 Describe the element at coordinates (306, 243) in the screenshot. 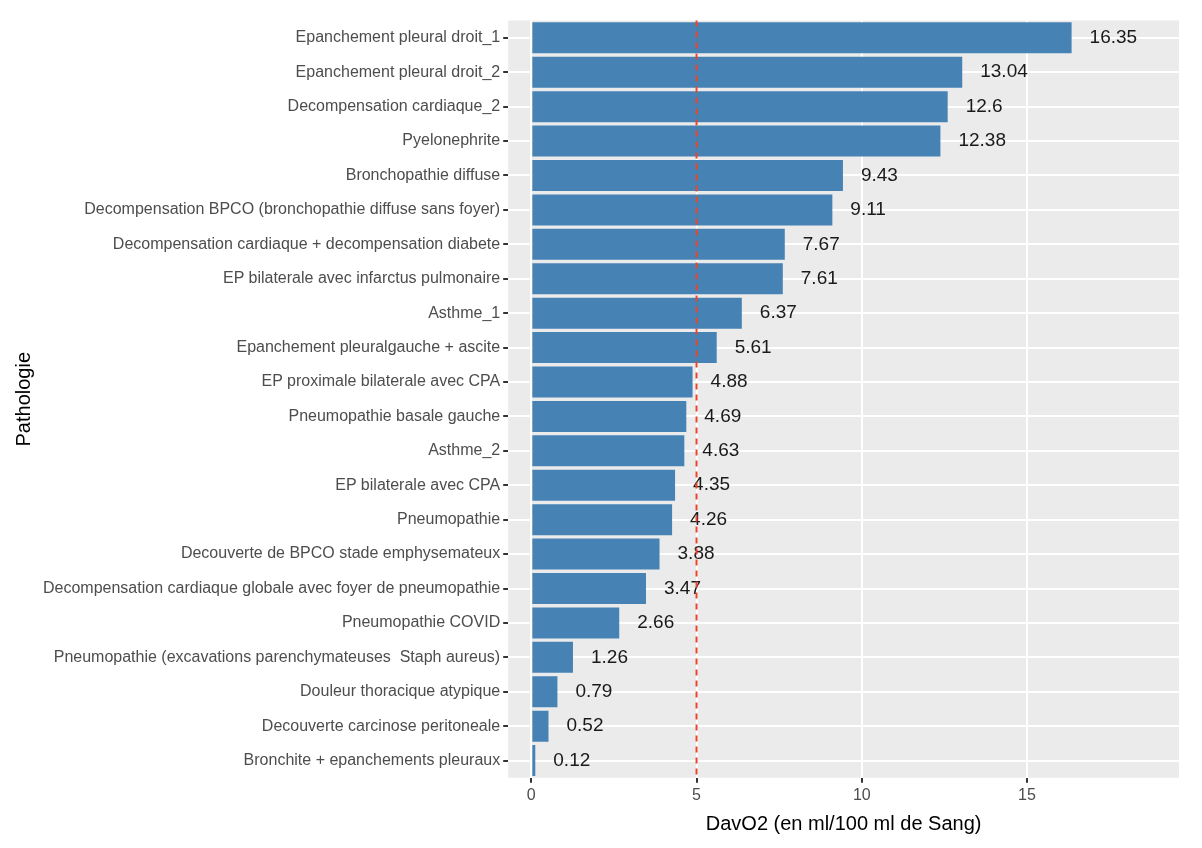

I see `y-tick-label: Decompensation cardiaque + decompensation diabete` at that location.